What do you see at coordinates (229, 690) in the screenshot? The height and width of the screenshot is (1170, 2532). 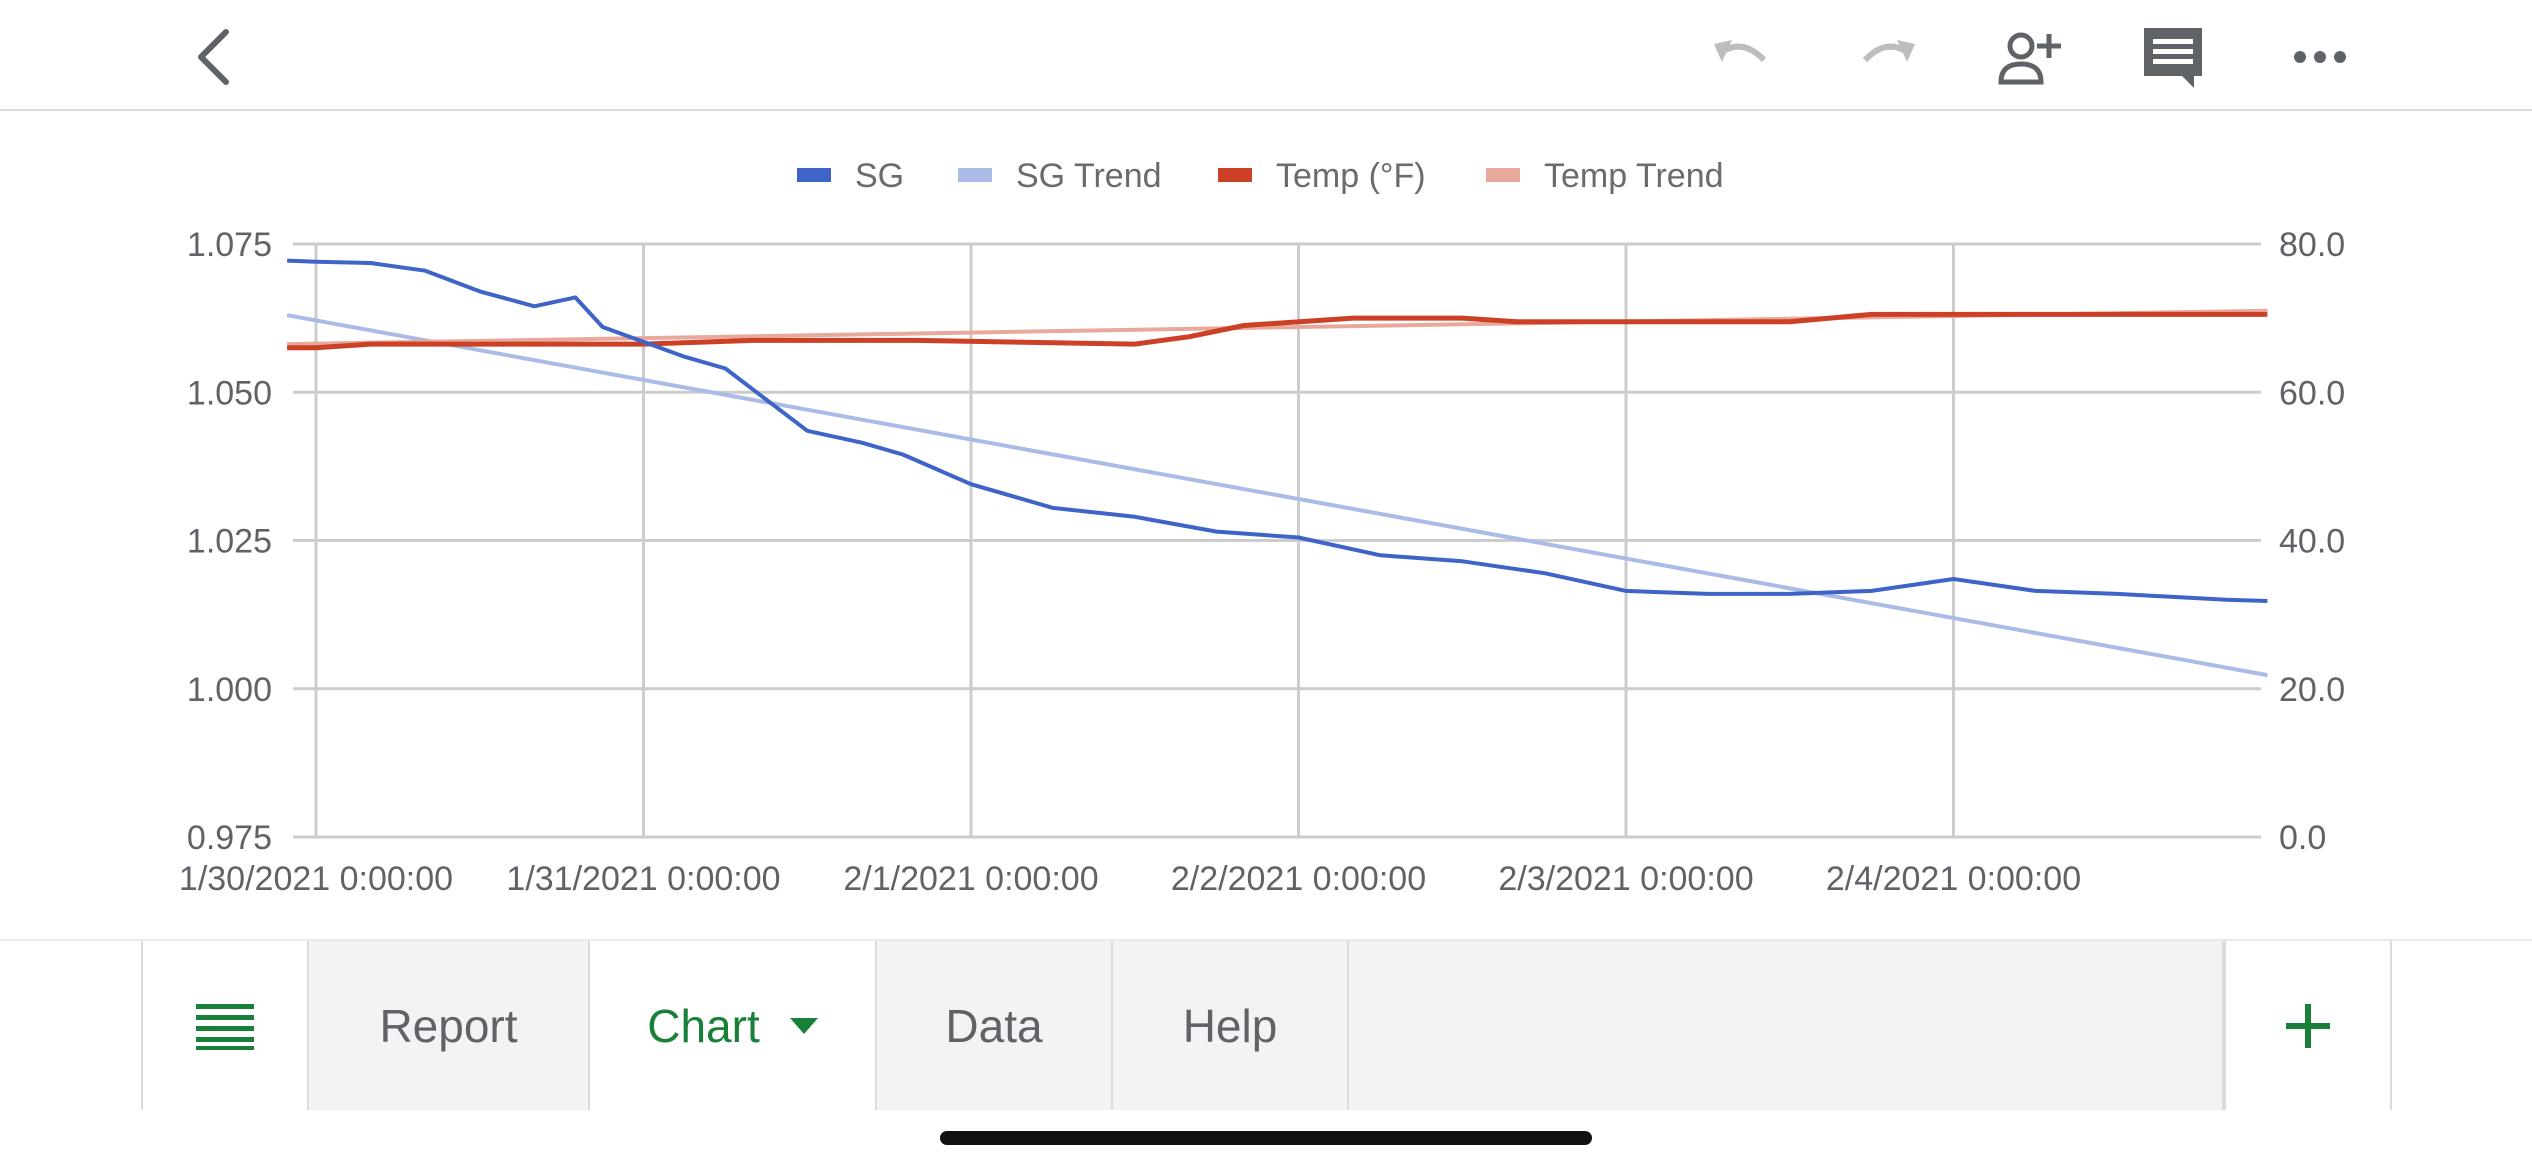 I see `y-left-tick-label: 1.000` at bounding box center [229, 690].